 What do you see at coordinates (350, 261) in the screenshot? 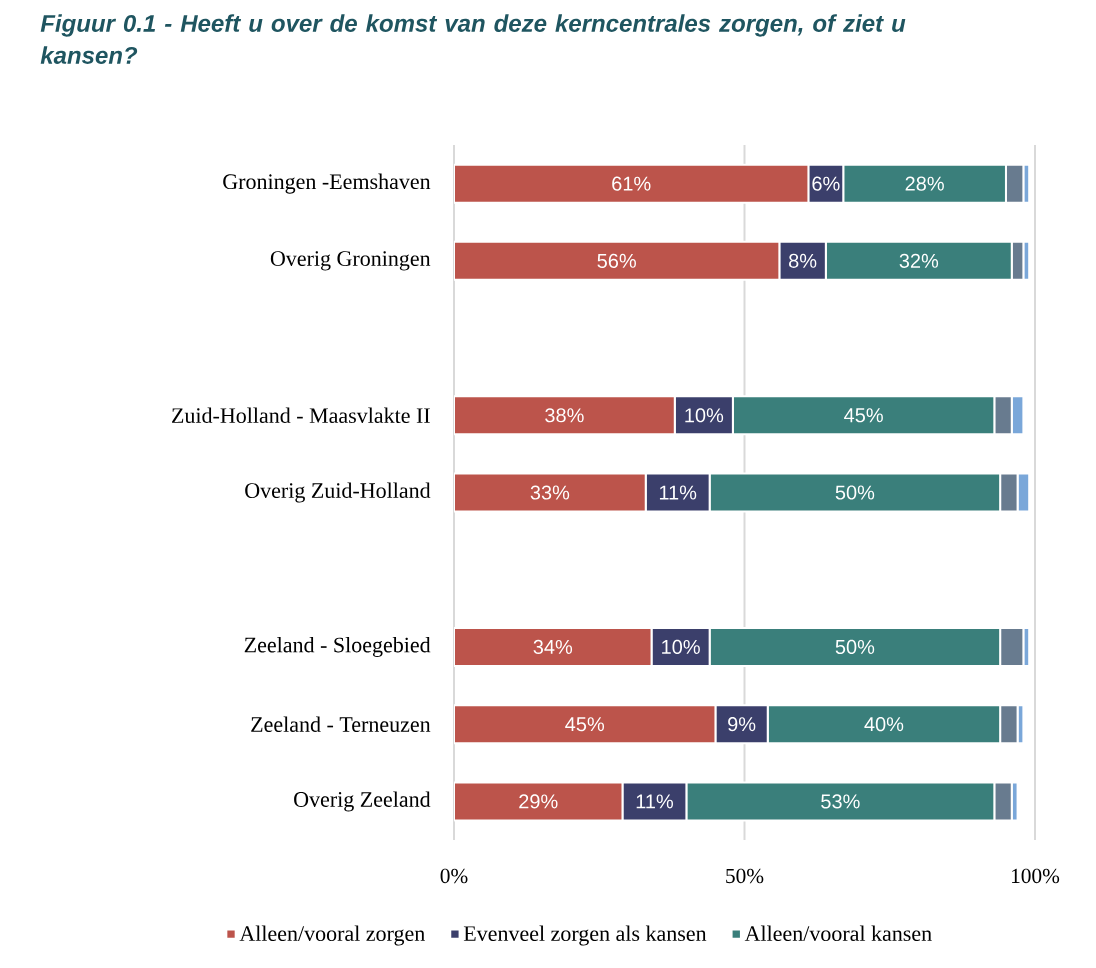
I see `y-tick-label: Overig Groningen` at bounding box center [350, 261].